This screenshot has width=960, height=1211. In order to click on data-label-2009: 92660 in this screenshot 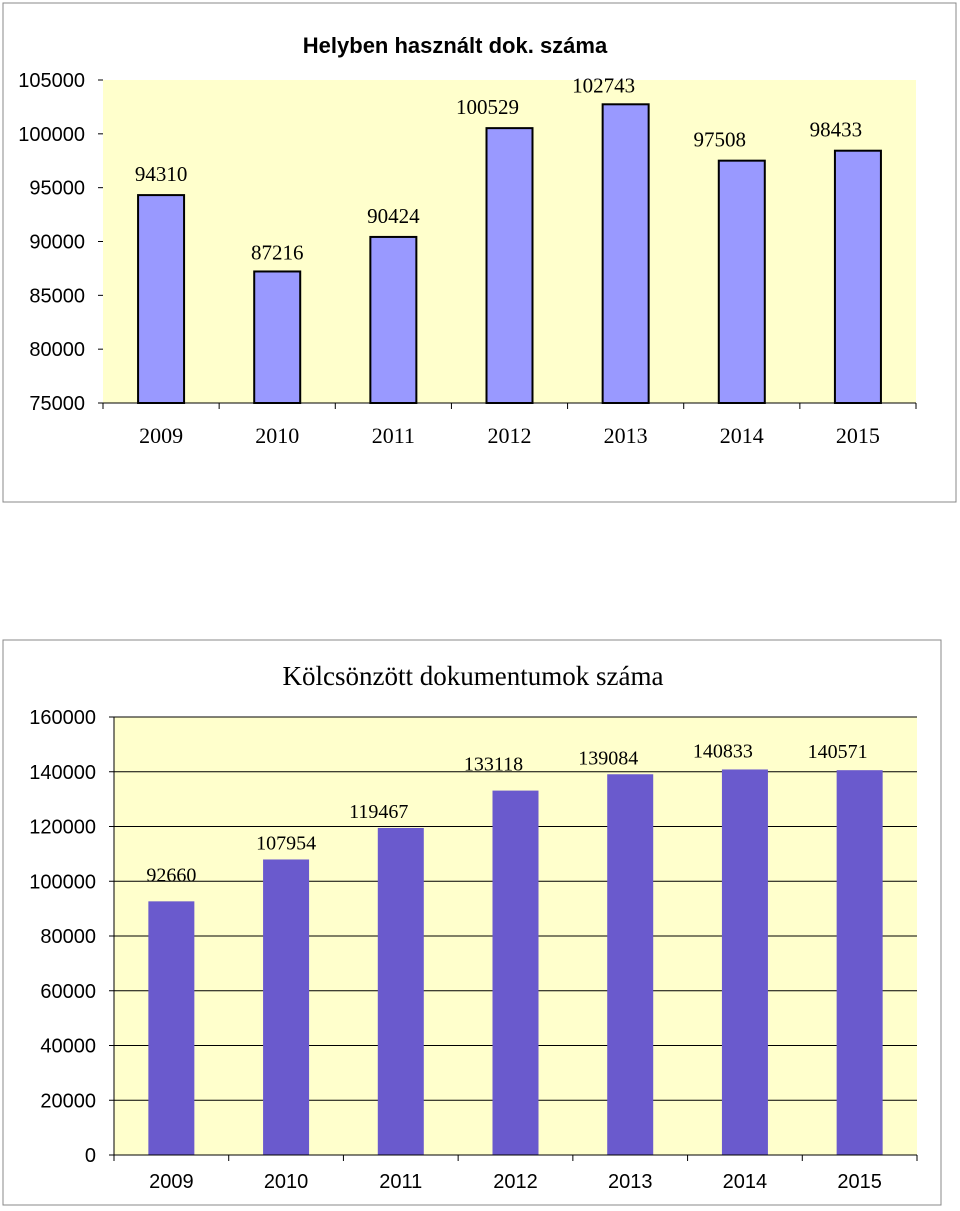, I will do `click(171, 875)`.